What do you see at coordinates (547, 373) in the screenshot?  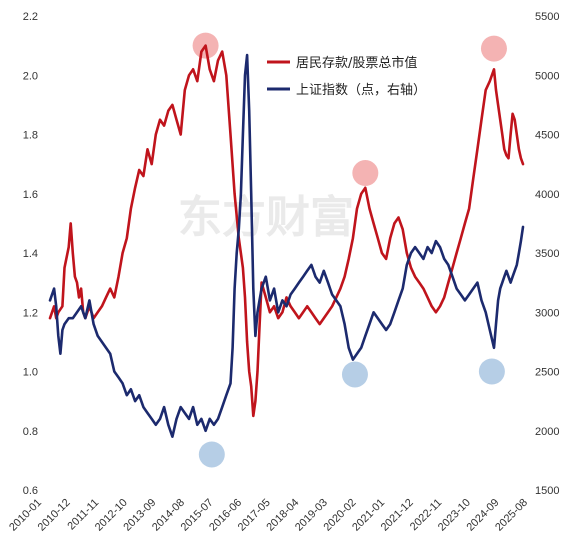 I see `right-tick-label-2: 2500` at bounding box center [547, 373].